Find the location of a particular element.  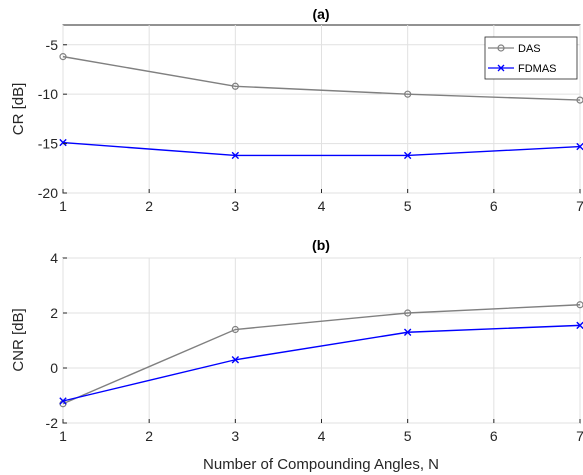

y-axis-label-b: CNR [dB] is located at coordinates (18, 339).